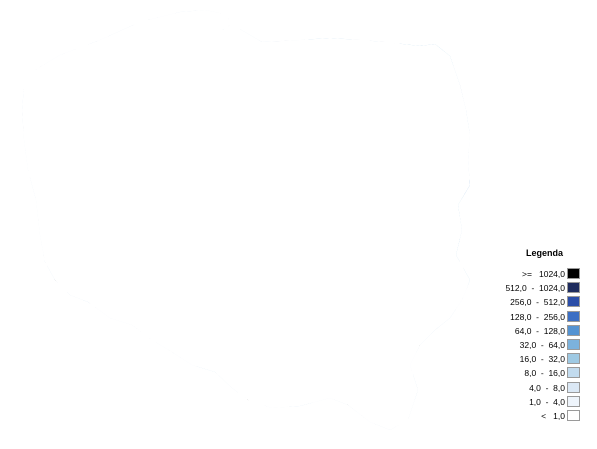 The width and height of the screenshot is (597, 449). Describe the element at coordinates (542, 345) in the screenshot. I see `legend-range-label: 32,0 - 64,0` at that location.